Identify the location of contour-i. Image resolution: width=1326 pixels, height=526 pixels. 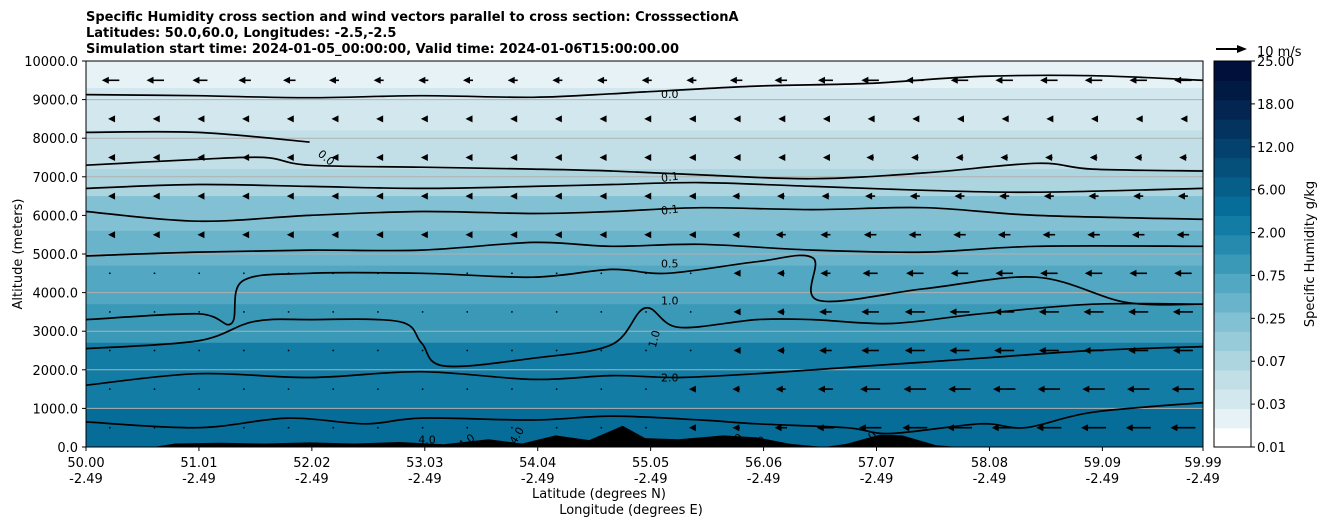
(644, 366).